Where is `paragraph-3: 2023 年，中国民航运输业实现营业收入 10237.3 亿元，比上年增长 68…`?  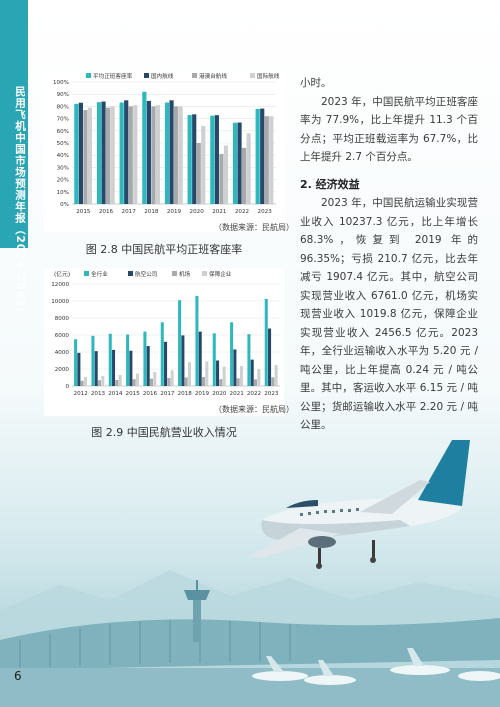 paragraph-3: 2023 年，中国民航运输业实现营业收入 10237.3 亿元，比上年增长 68… is located at coordinates (389, 314).